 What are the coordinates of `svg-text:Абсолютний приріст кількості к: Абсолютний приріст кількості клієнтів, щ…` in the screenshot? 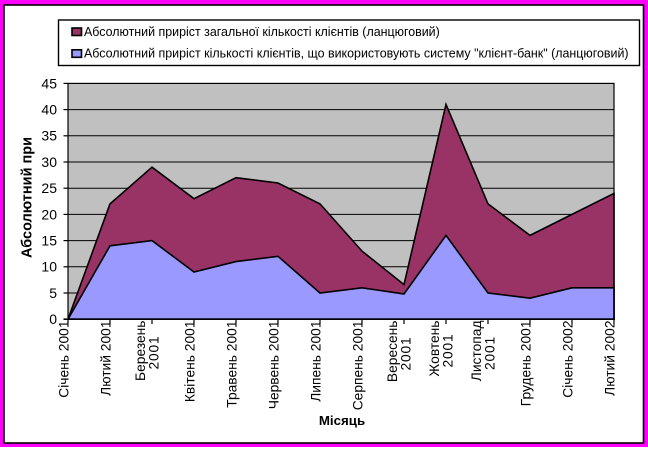 It's located at (356, 54).